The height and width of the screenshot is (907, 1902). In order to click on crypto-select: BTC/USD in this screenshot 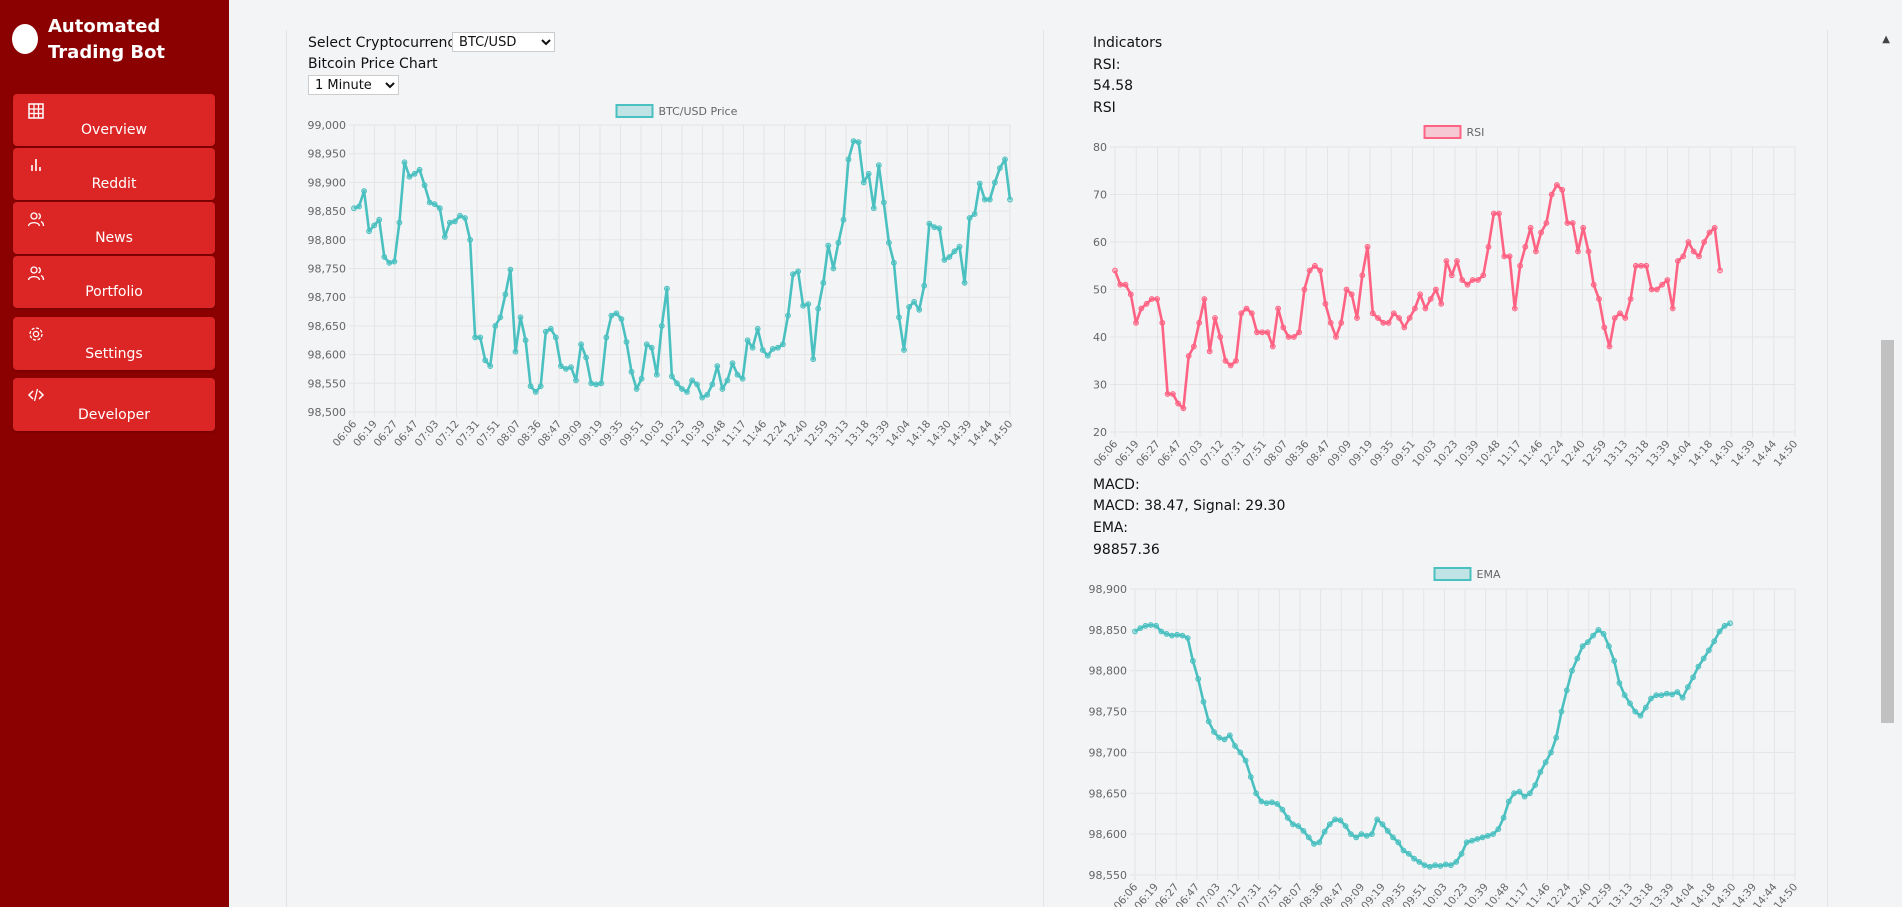, I will do `click(503, 42)`.